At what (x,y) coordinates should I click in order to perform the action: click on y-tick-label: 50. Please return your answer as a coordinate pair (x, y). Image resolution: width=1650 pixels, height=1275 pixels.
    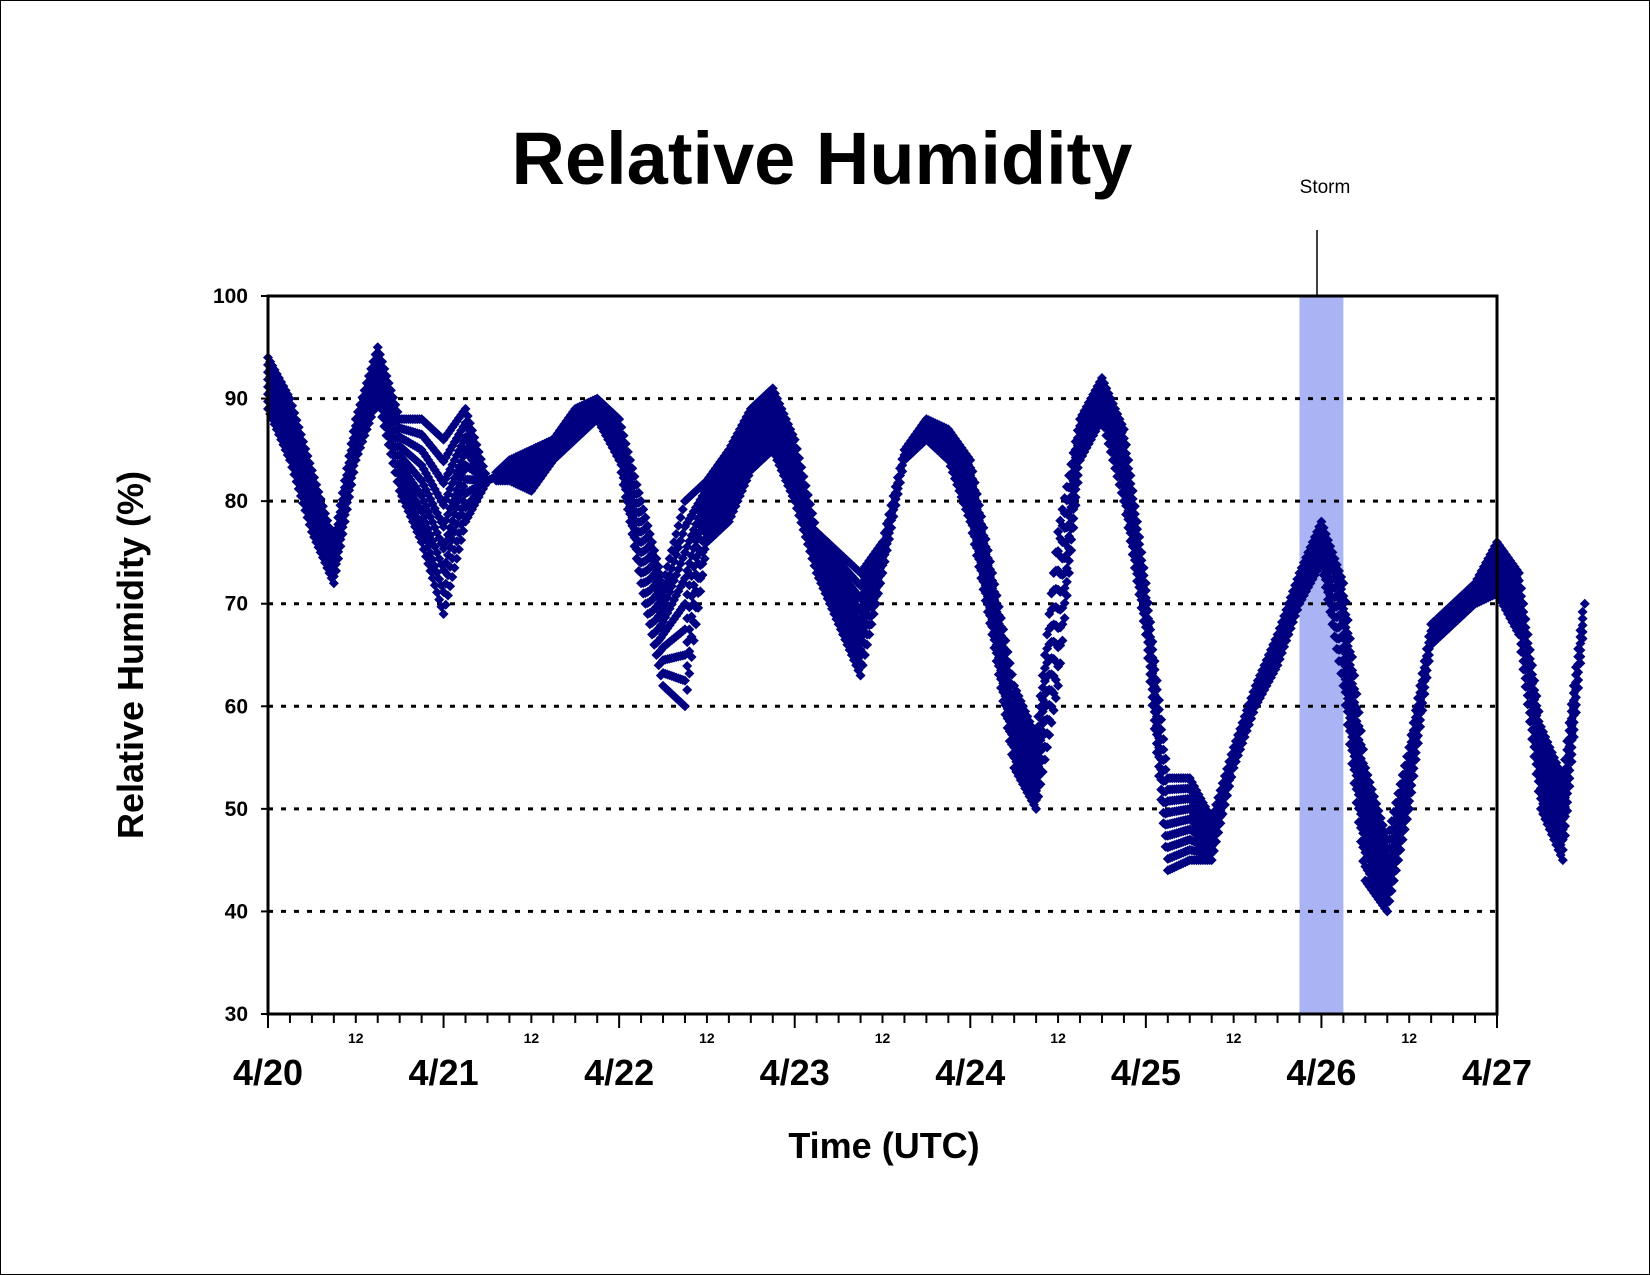
    Looking at the image, I should click on (236, 809).